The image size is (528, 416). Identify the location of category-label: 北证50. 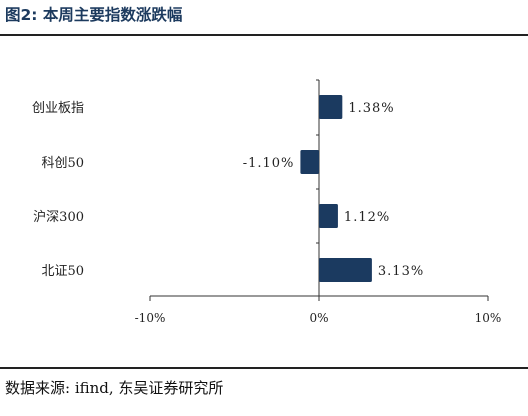
(62, 271).